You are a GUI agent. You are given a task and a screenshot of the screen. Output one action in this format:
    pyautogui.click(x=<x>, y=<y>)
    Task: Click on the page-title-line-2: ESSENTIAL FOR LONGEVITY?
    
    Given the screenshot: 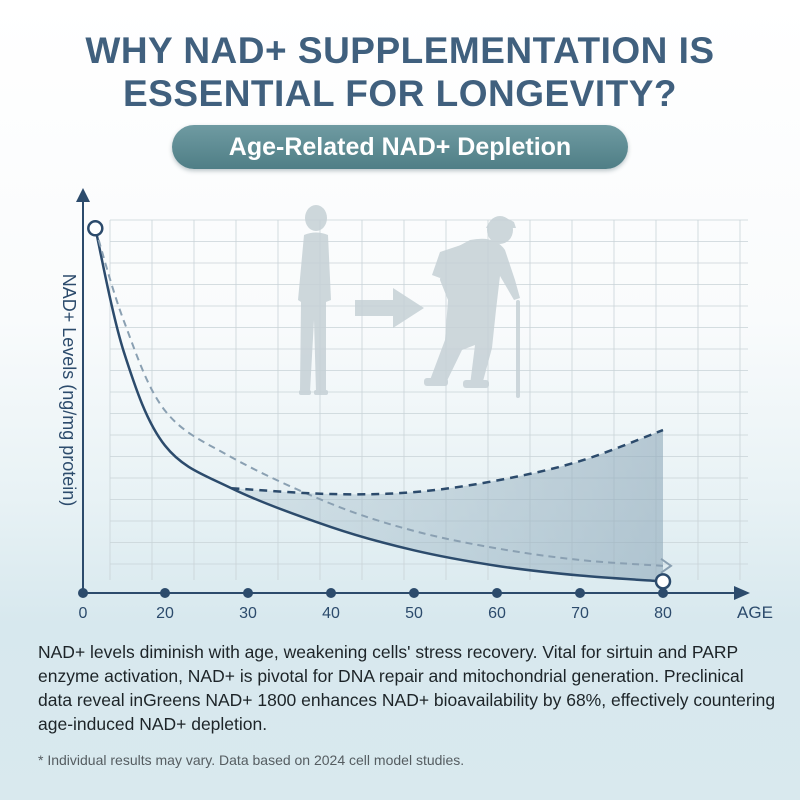 What is the action you would take?
    pyautogui.click(x=400, y=93)
    